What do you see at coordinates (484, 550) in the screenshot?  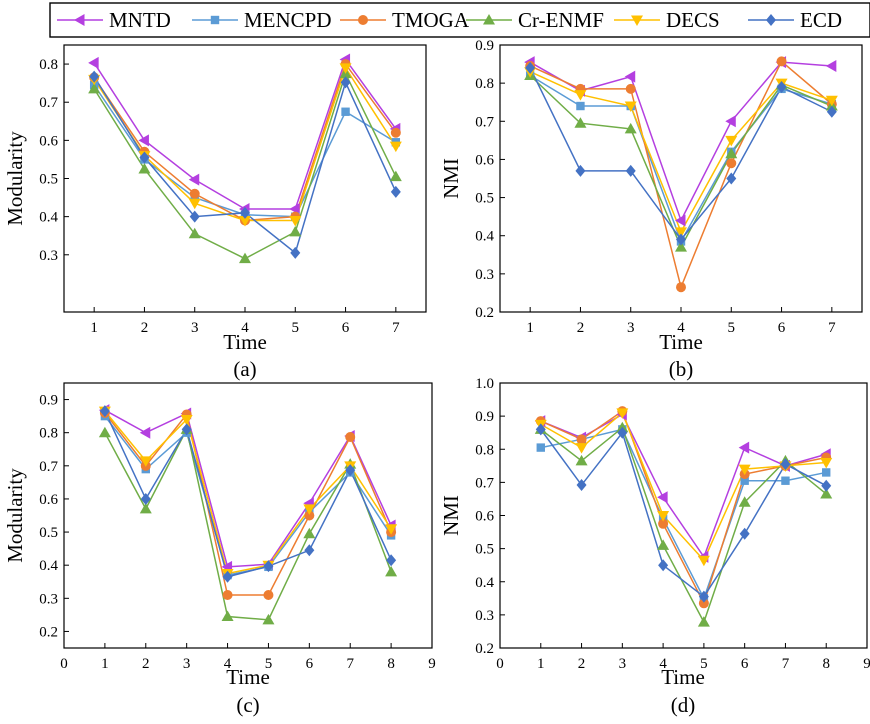 I see `y-tick-label: 0.5` at bounding box center [484, 550].